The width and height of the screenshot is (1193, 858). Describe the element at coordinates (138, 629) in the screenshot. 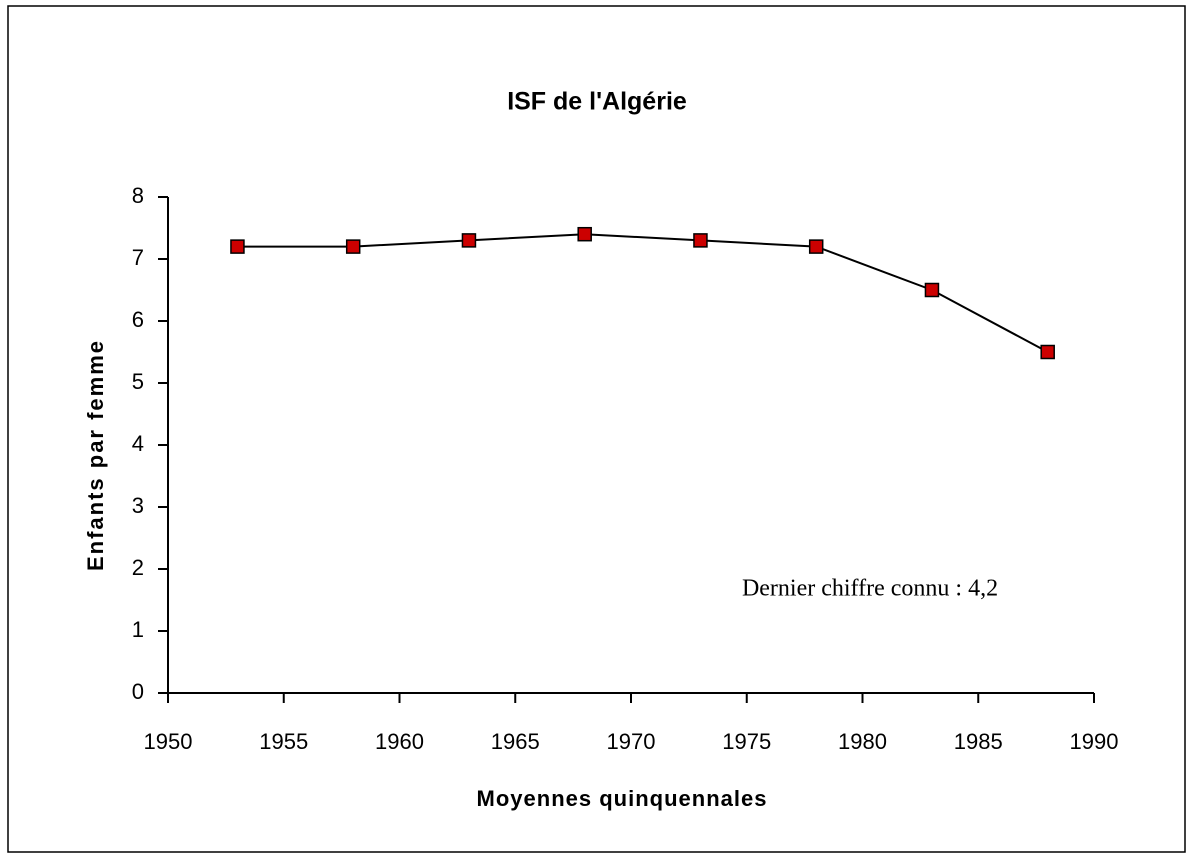

I see `y-tick-label: 1` at that location.